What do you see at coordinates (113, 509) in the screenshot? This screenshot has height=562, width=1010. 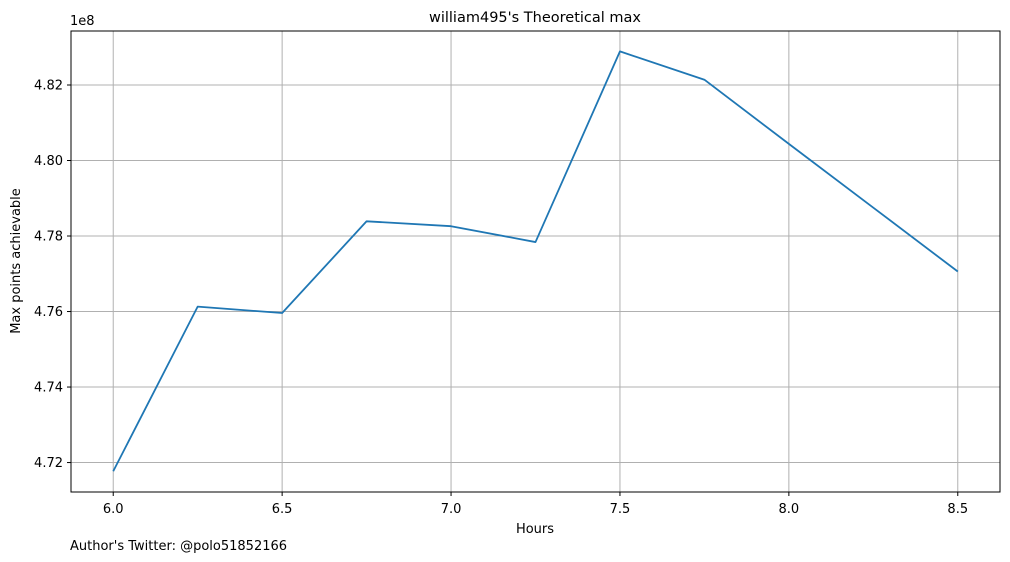 I see `x-tick-label: 6.0` at bounding box center [113, 509].